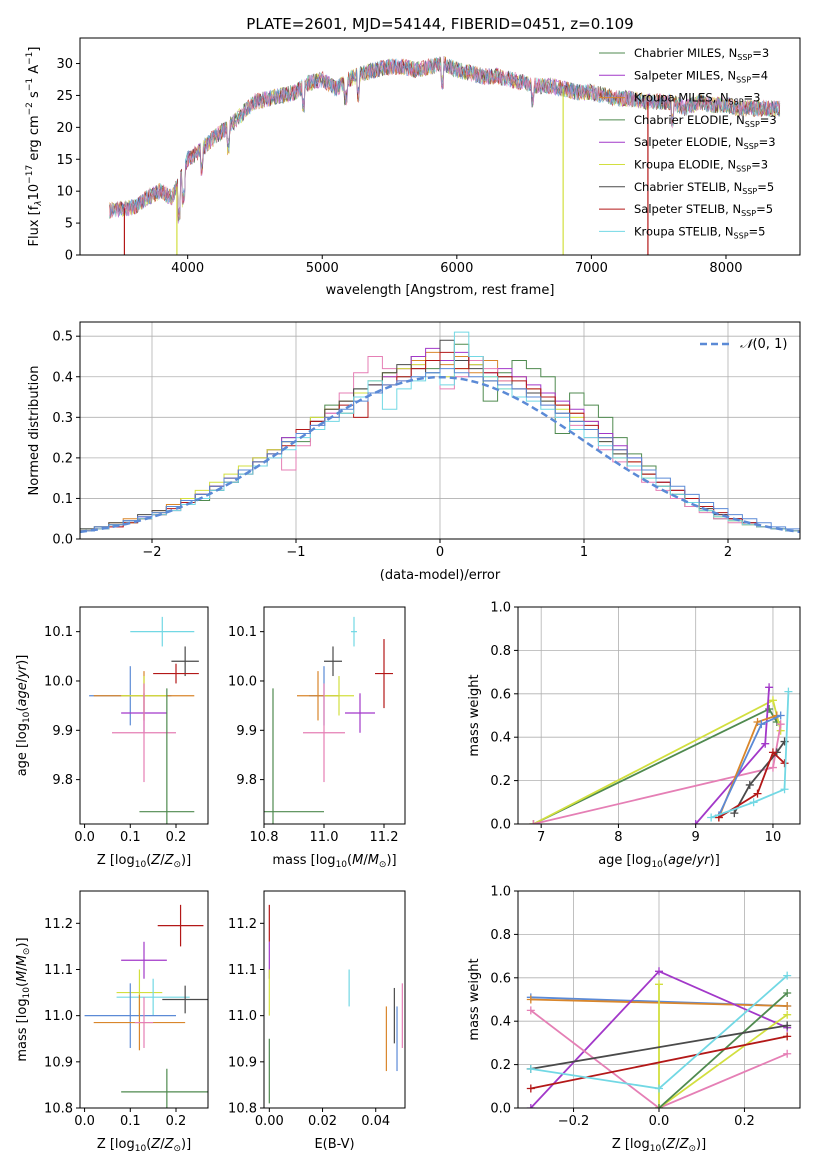  Describe the element at coordinates (121, 730) in the screenshot. I see `age-vs-Z-axes: 0.0 0.1 0.2 9.8 9.9 10.0 10.1` at that location.